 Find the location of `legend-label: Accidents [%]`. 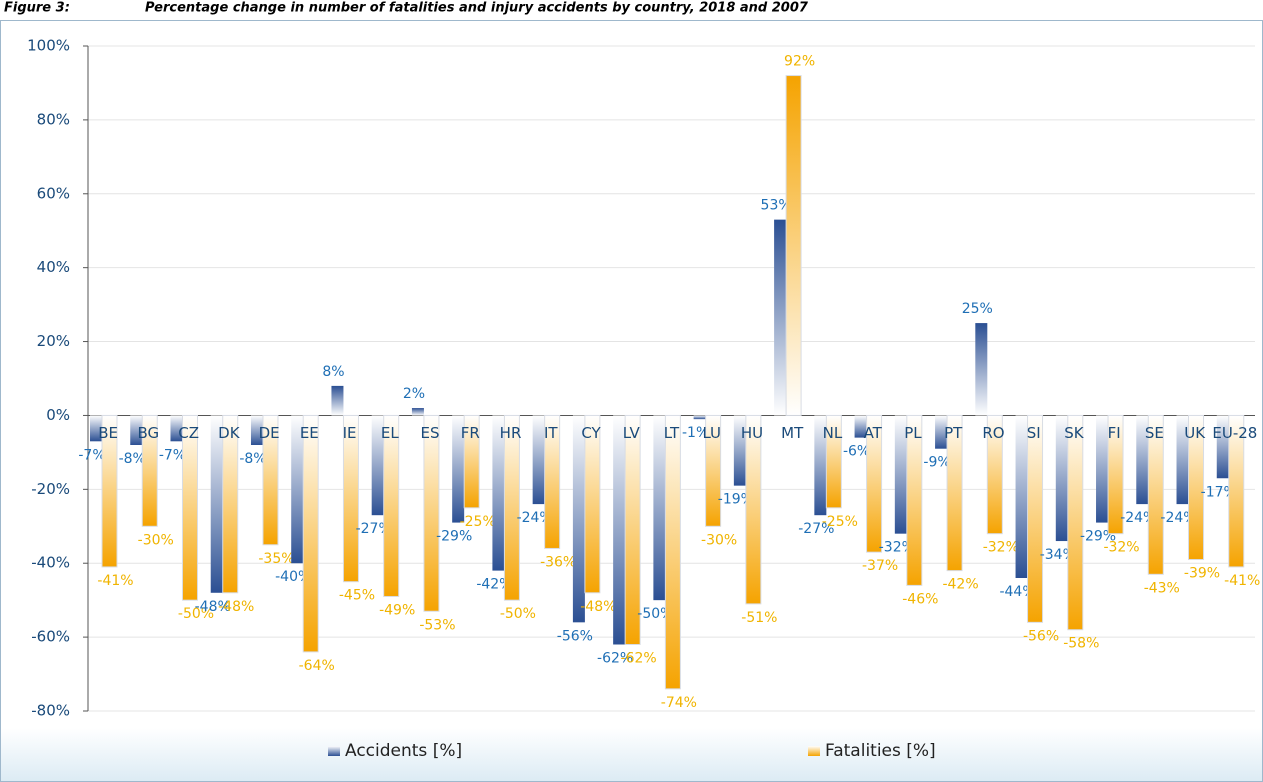

legend-label: Accidents [%] is located at coordinates (403, 751).